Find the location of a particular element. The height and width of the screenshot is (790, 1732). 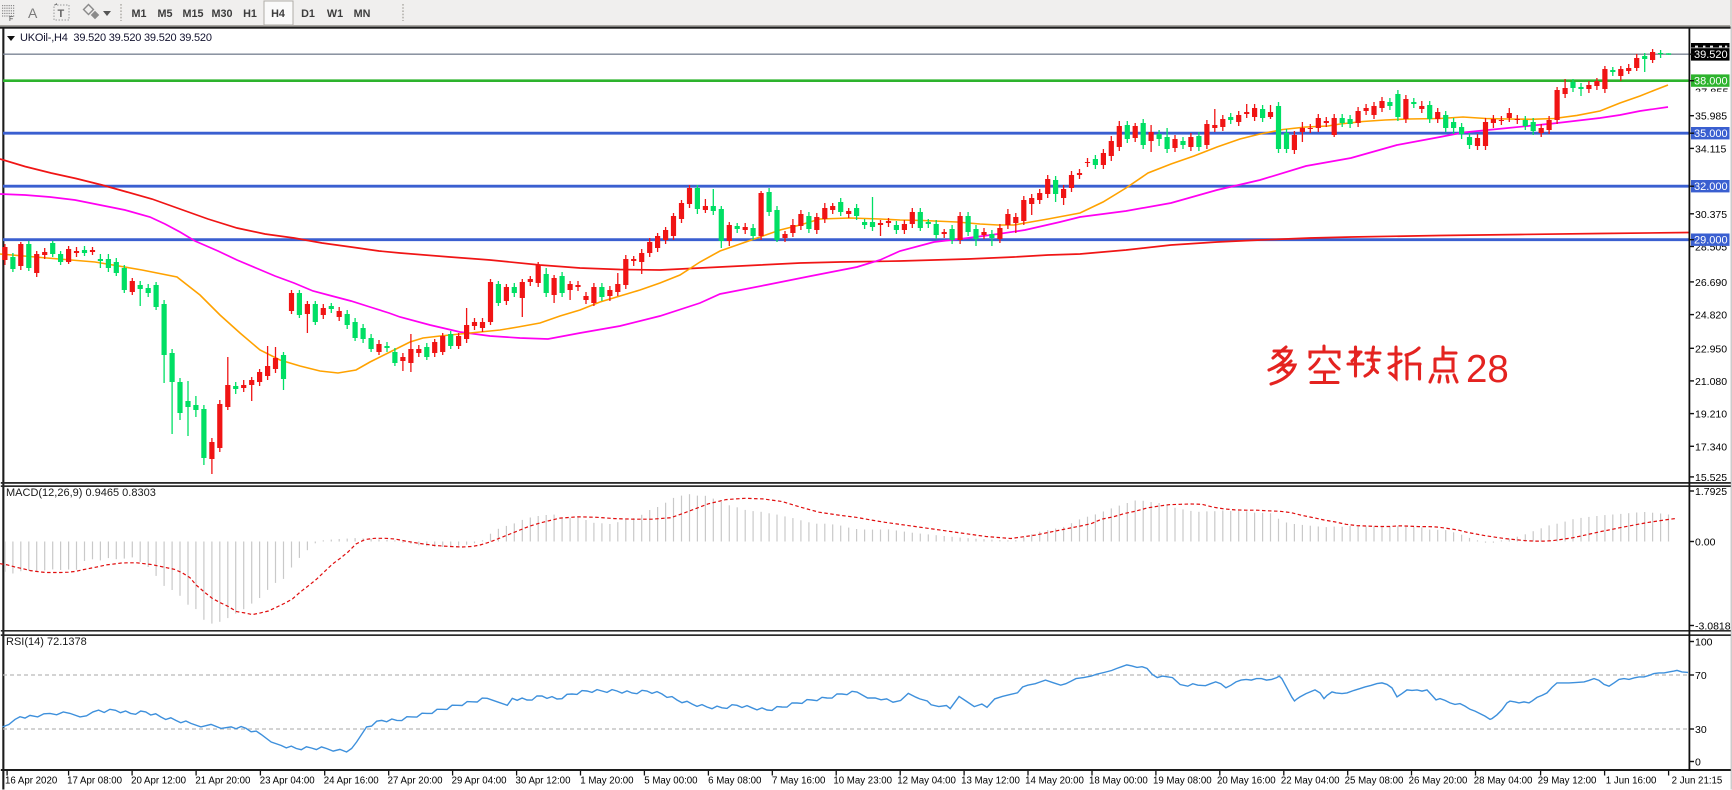

svg-text: F is located at coordinates (11, 19).